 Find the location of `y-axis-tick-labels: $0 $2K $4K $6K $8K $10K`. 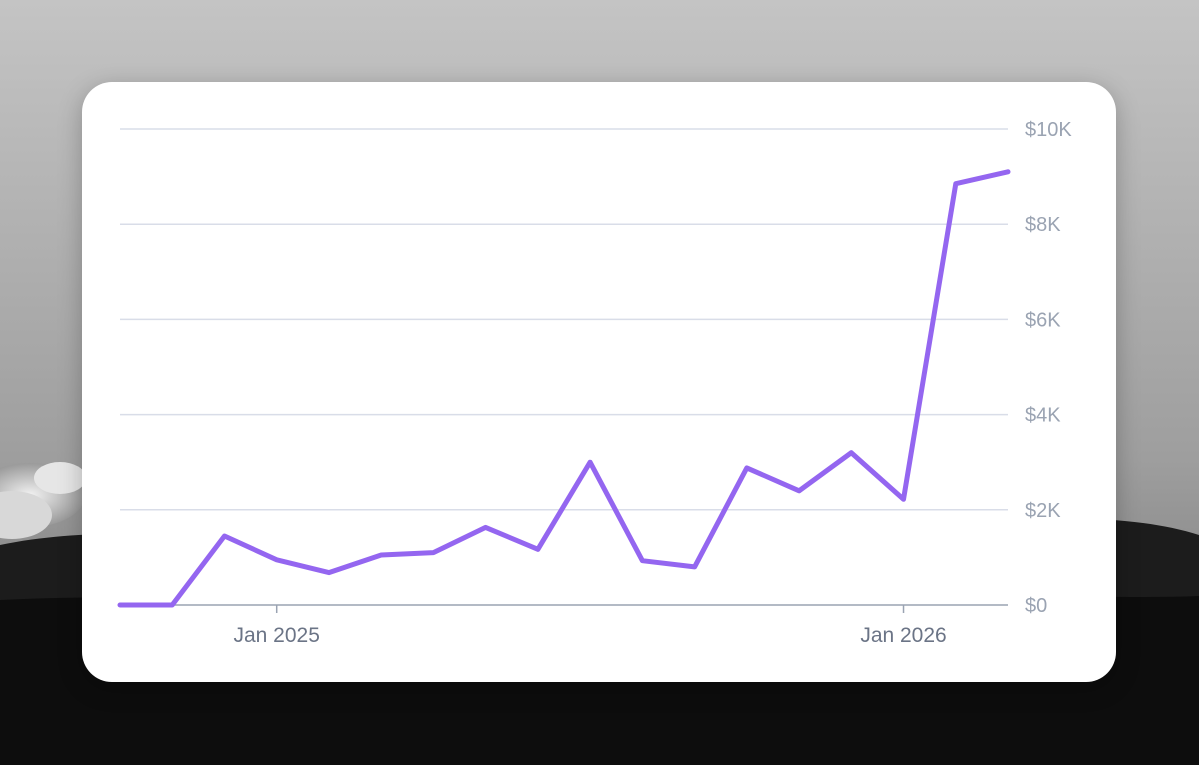

y-axis-tick-labels: $0 $2K $4K $6K $8K $10K is located at coordinates (1048, 368).